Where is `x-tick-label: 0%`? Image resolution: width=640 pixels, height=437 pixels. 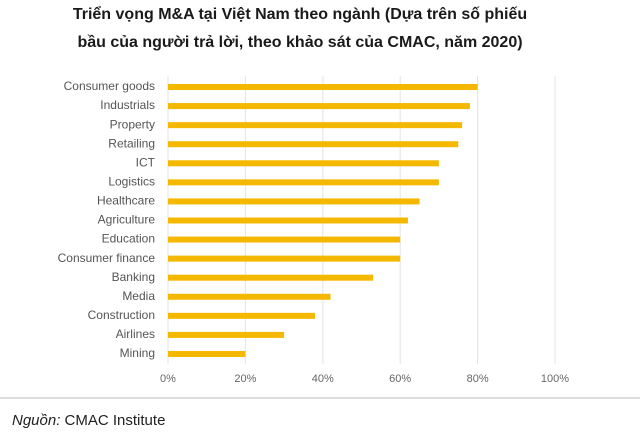 x-tick-label: 0% is located at coordinates (168, 379).